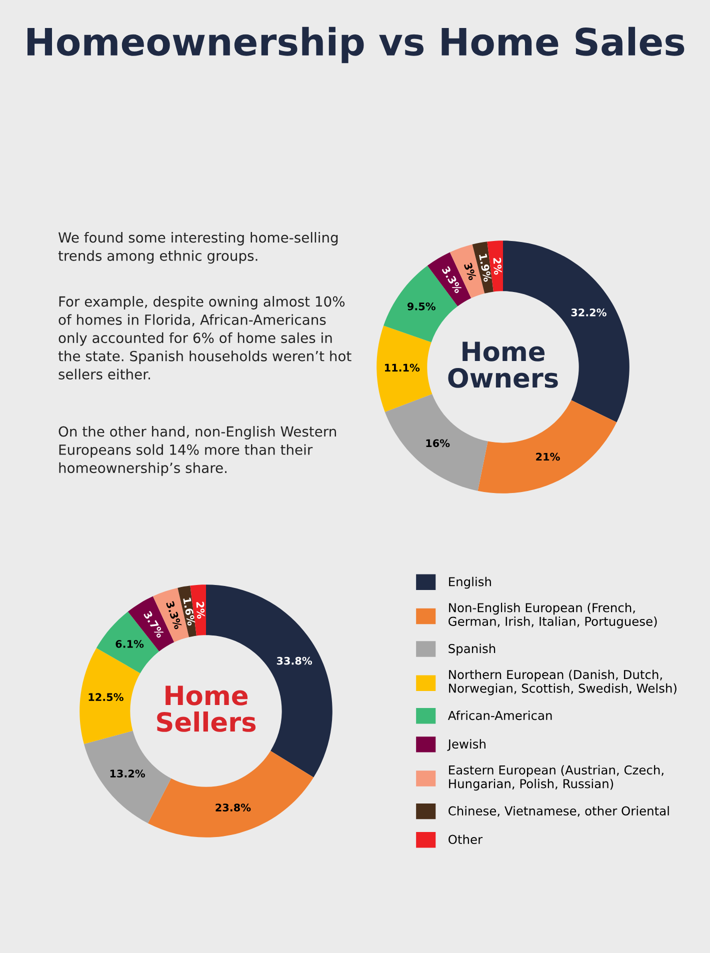 This screenshot has height=953, width=710. I want to click on data-label: 33.8%, so click(294, 660).